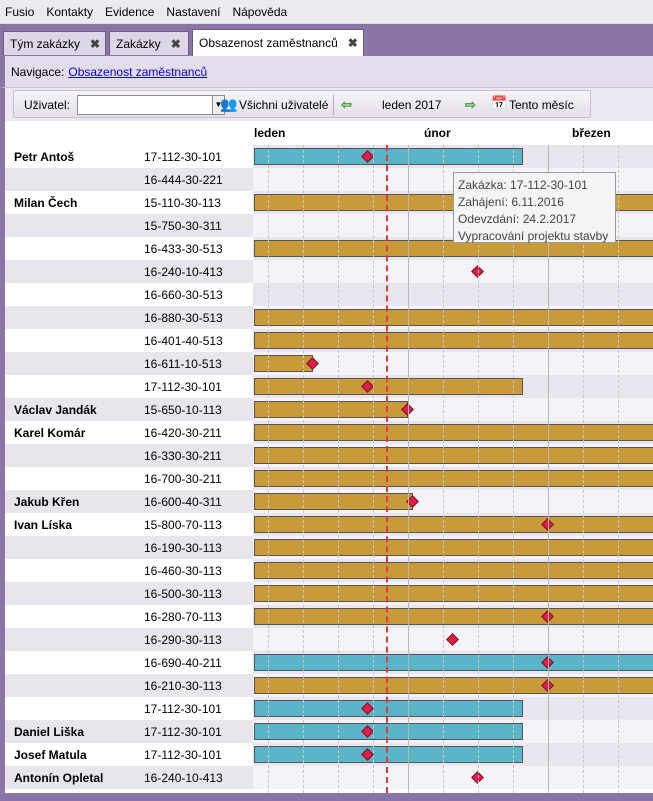 Image resolution: width=653 pixels, height=801 pixels. I want to click on calendar-icon: 📅, so click(499, 102).